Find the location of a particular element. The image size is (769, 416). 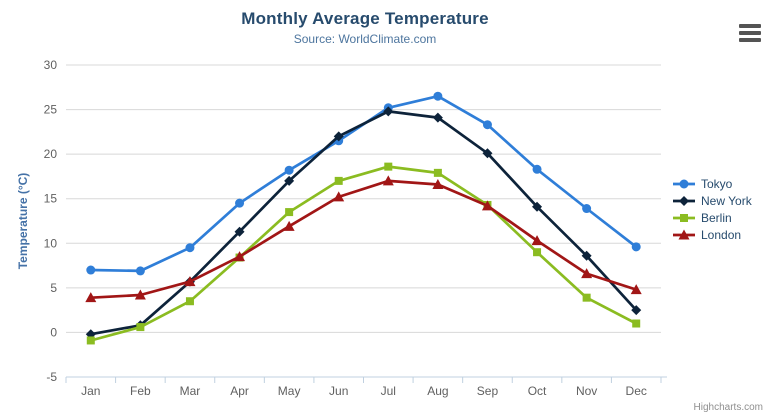

x-axis-tick-label: Nov is located at coordinates (586, 391).